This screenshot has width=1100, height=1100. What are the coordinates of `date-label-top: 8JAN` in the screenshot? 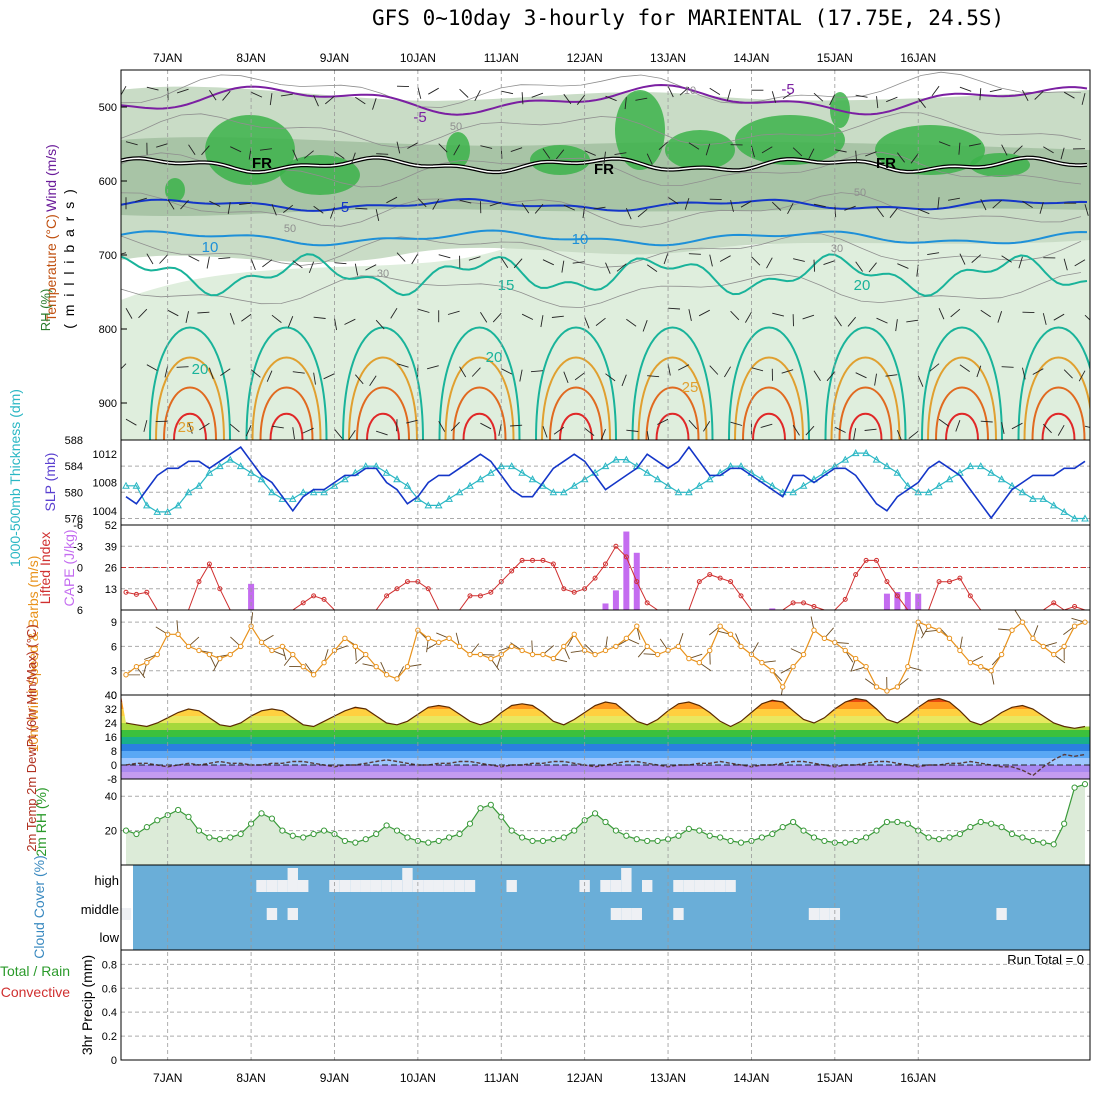 It's located at (250, 58).